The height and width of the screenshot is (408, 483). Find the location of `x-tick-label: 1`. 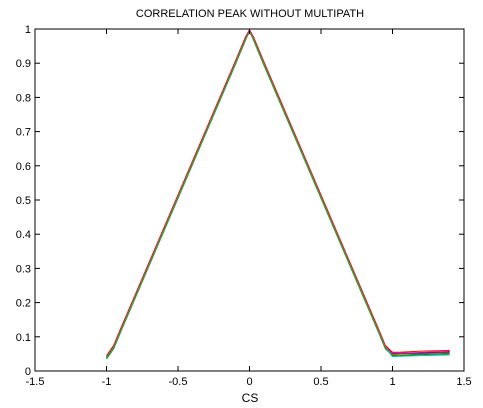

x-tick-label: 1 is located at coordinates (392, 382).